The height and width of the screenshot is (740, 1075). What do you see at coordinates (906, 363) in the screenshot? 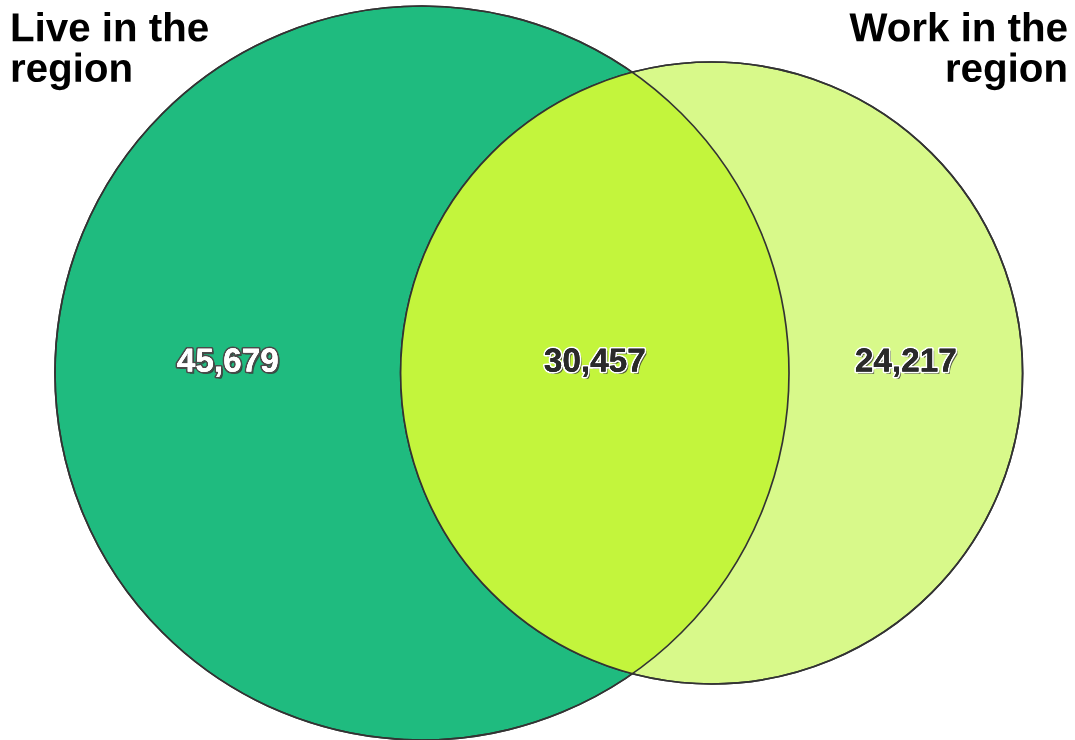
I see `data-label: 24,217` at bounding box center [906, 363].